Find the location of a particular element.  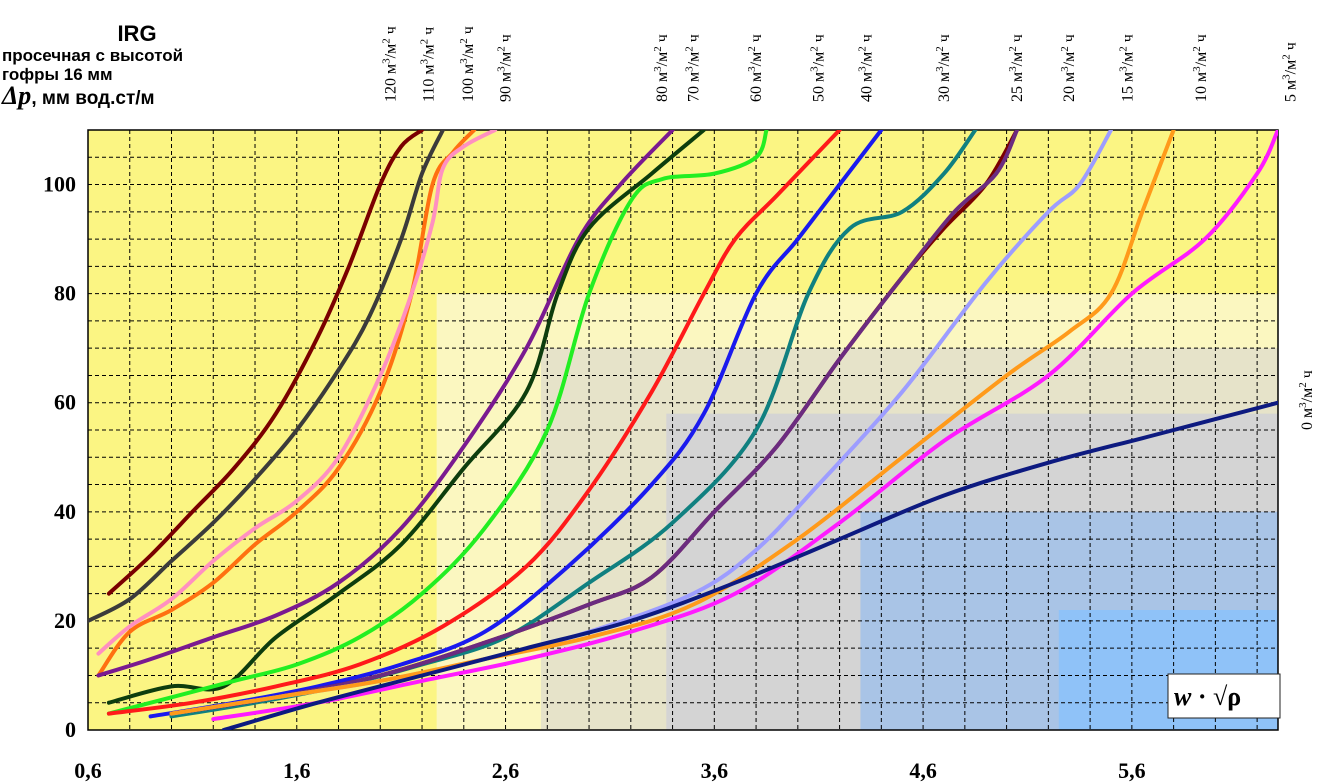

label-part: 15 м is located at coordinates (1128, 87).